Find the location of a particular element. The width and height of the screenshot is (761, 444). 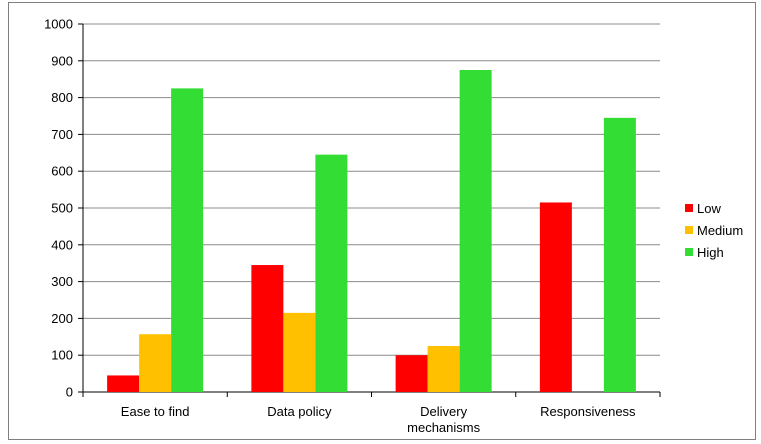

y-tick-labels: 0 100 200 300 400 500 600 700 800 900 1000 is located at coordinates (58, 208).